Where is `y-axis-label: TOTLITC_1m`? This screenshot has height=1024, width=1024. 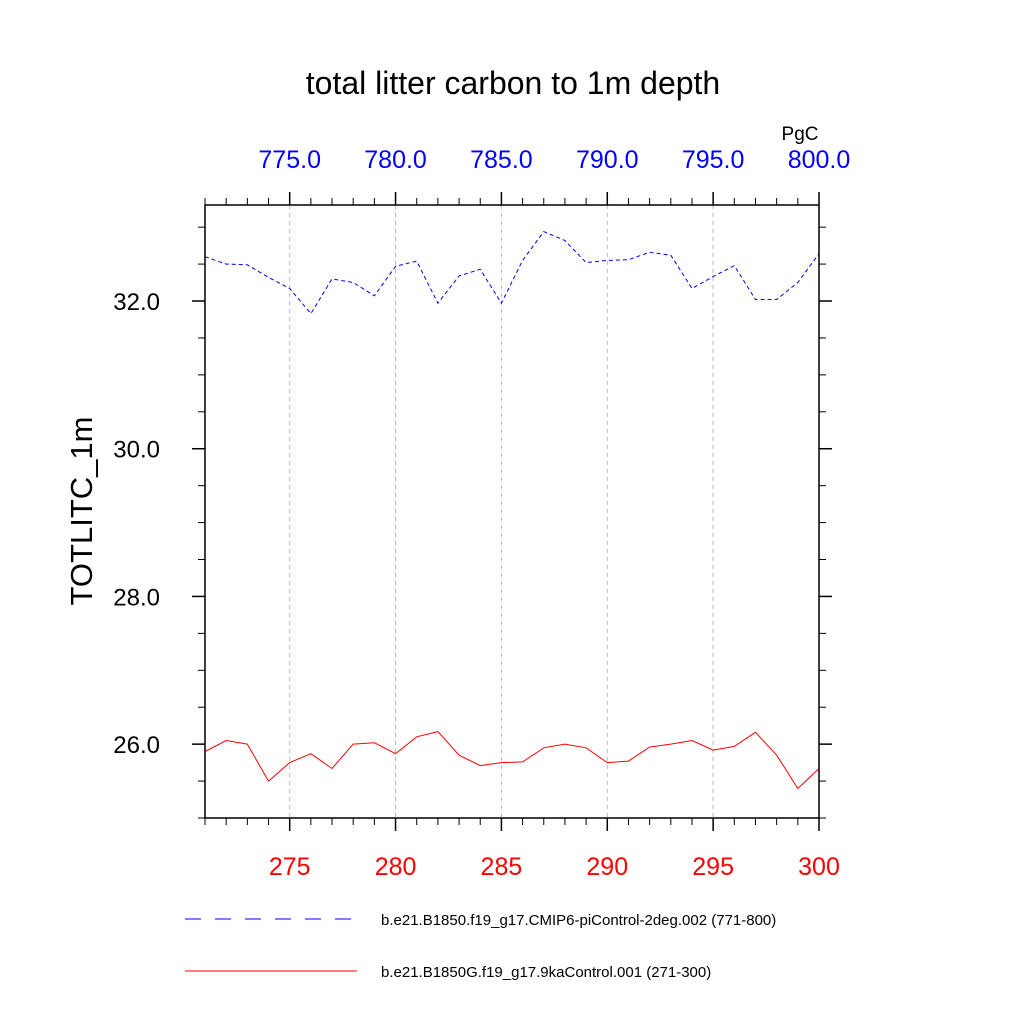 y-axis-label: TOTLITC_1m is located at coordinates (81, 511).